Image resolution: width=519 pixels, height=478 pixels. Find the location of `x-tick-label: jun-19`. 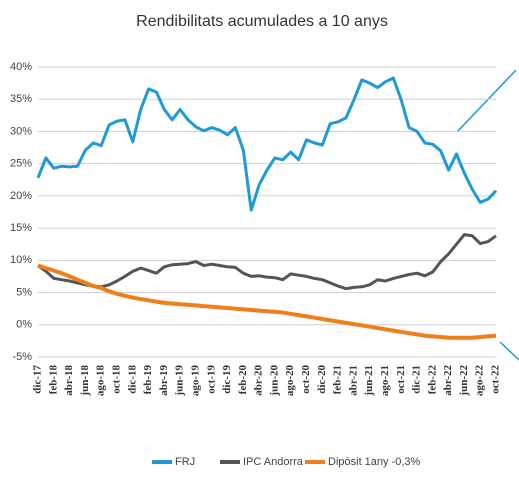

x-tick-label: jun-19 is located at coordinates (180, 381).